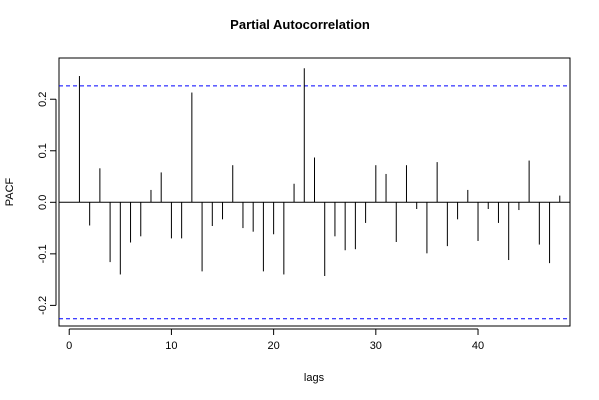 This screenshot has width=599, height=400. Describe the element at coordinates (43, 150) in the screenshot. I see `y-tick-label-3: 0.1` at that location.